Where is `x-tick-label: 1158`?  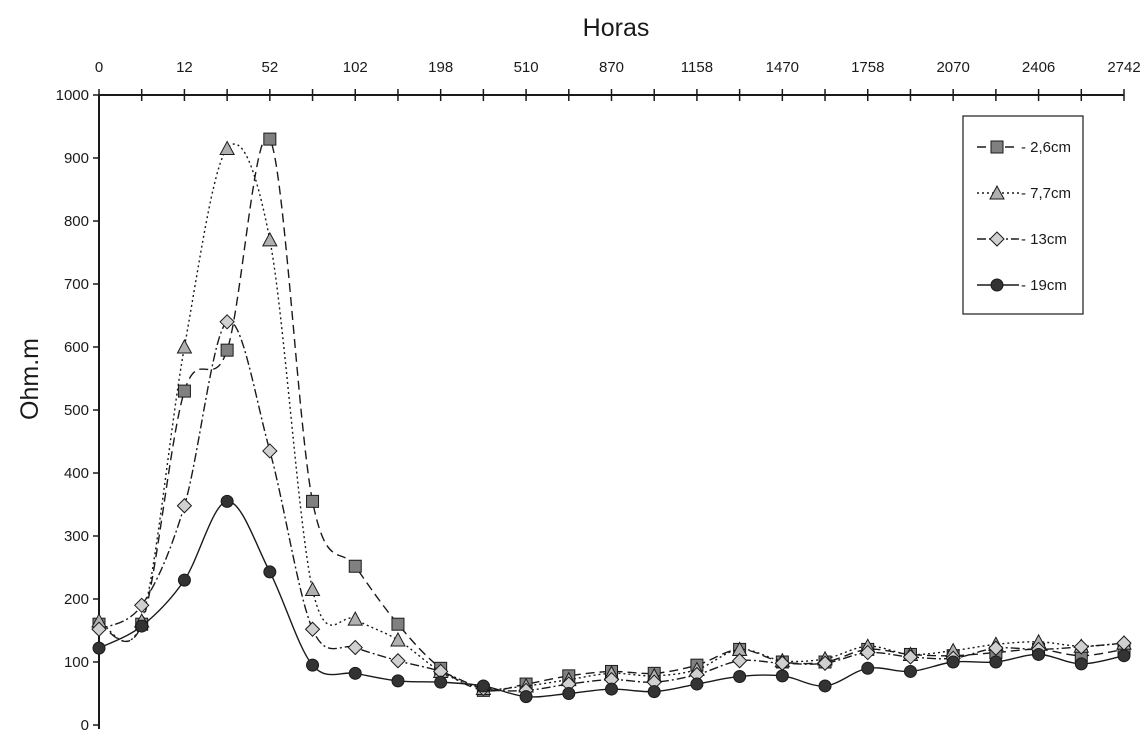 x-tick-label: 1158 is located at coordinates (697, 67).